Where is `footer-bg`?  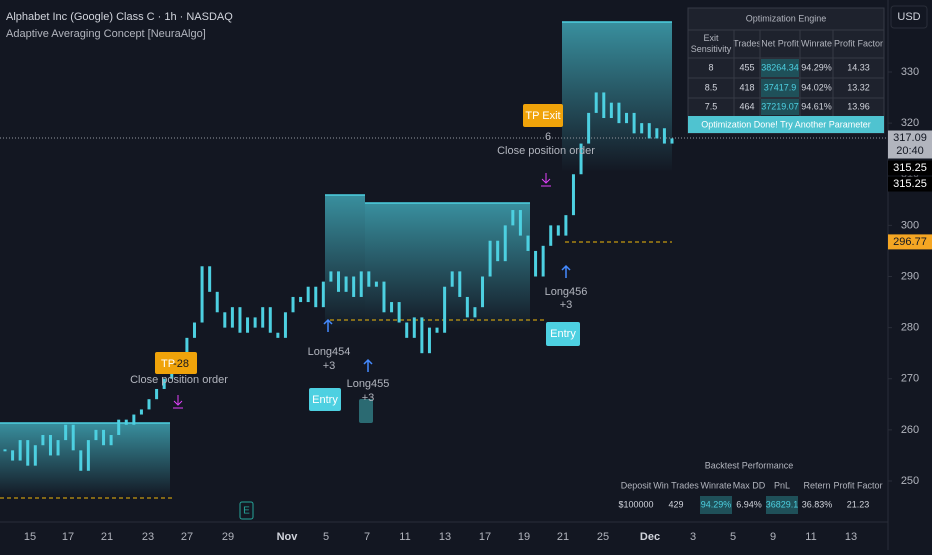
footer-bg is located at coordinates (786, 124).